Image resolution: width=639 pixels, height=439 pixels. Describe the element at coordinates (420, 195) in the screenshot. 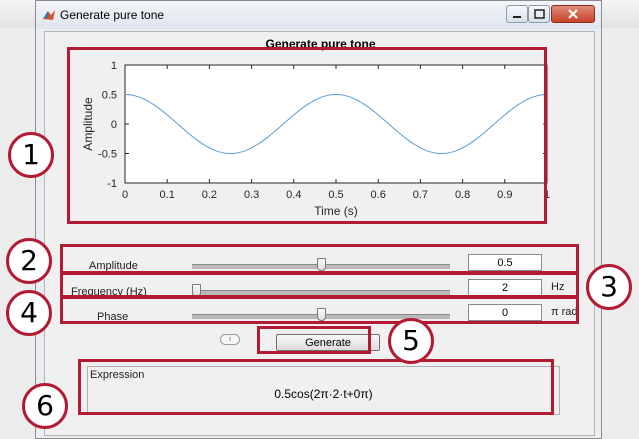

I see `x-tick-label: 0.7` at that location.